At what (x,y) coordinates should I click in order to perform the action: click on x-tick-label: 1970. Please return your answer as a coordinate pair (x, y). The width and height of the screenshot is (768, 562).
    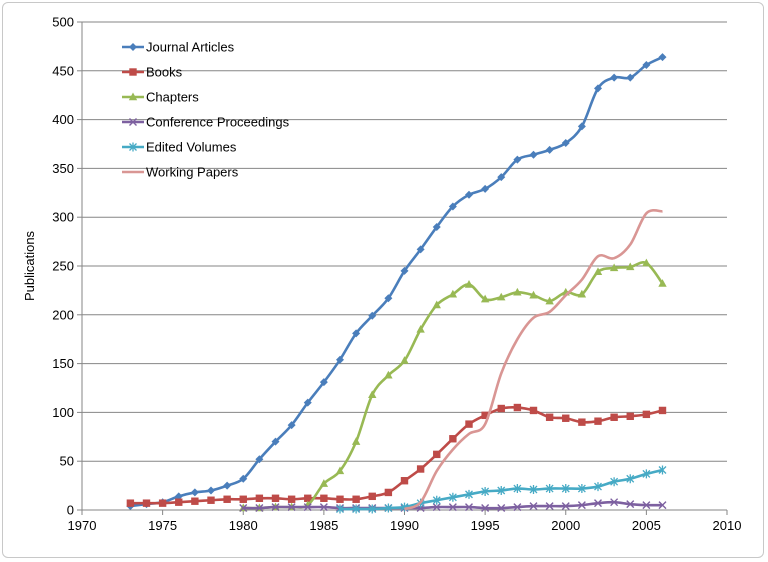
    Looking at the image, I should click on (82, 525).